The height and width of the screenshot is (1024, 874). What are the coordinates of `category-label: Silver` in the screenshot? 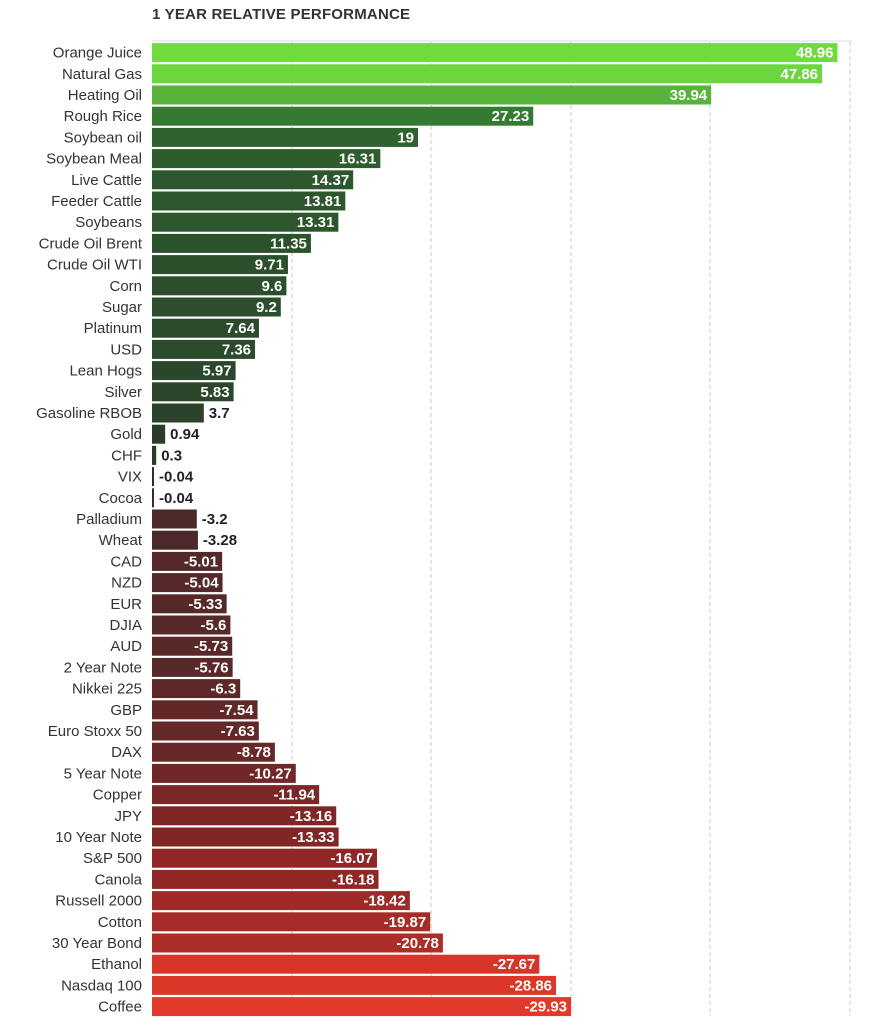 It's located at (123, 392).